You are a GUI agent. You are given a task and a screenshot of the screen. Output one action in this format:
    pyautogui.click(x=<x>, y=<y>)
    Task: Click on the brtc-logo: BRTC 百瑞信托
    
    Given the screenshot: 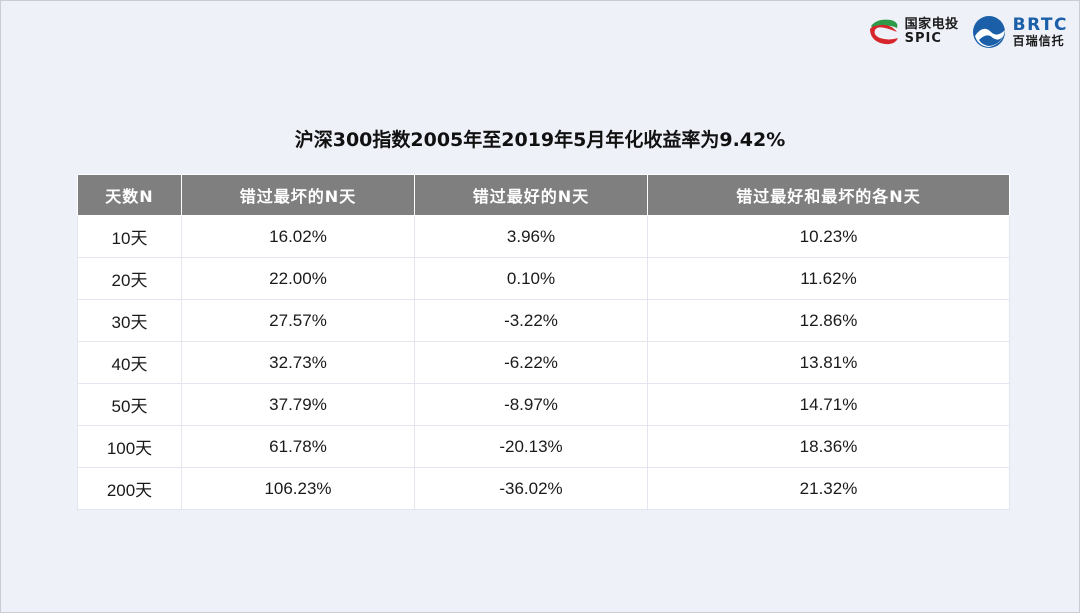 What is the action you would take?
    pyautogui.click(x=1018, y=32)
    